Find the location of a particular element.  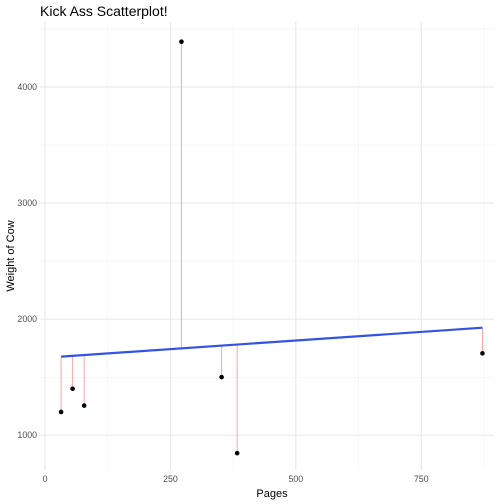

regression-line is located at coordinates (271, 342).